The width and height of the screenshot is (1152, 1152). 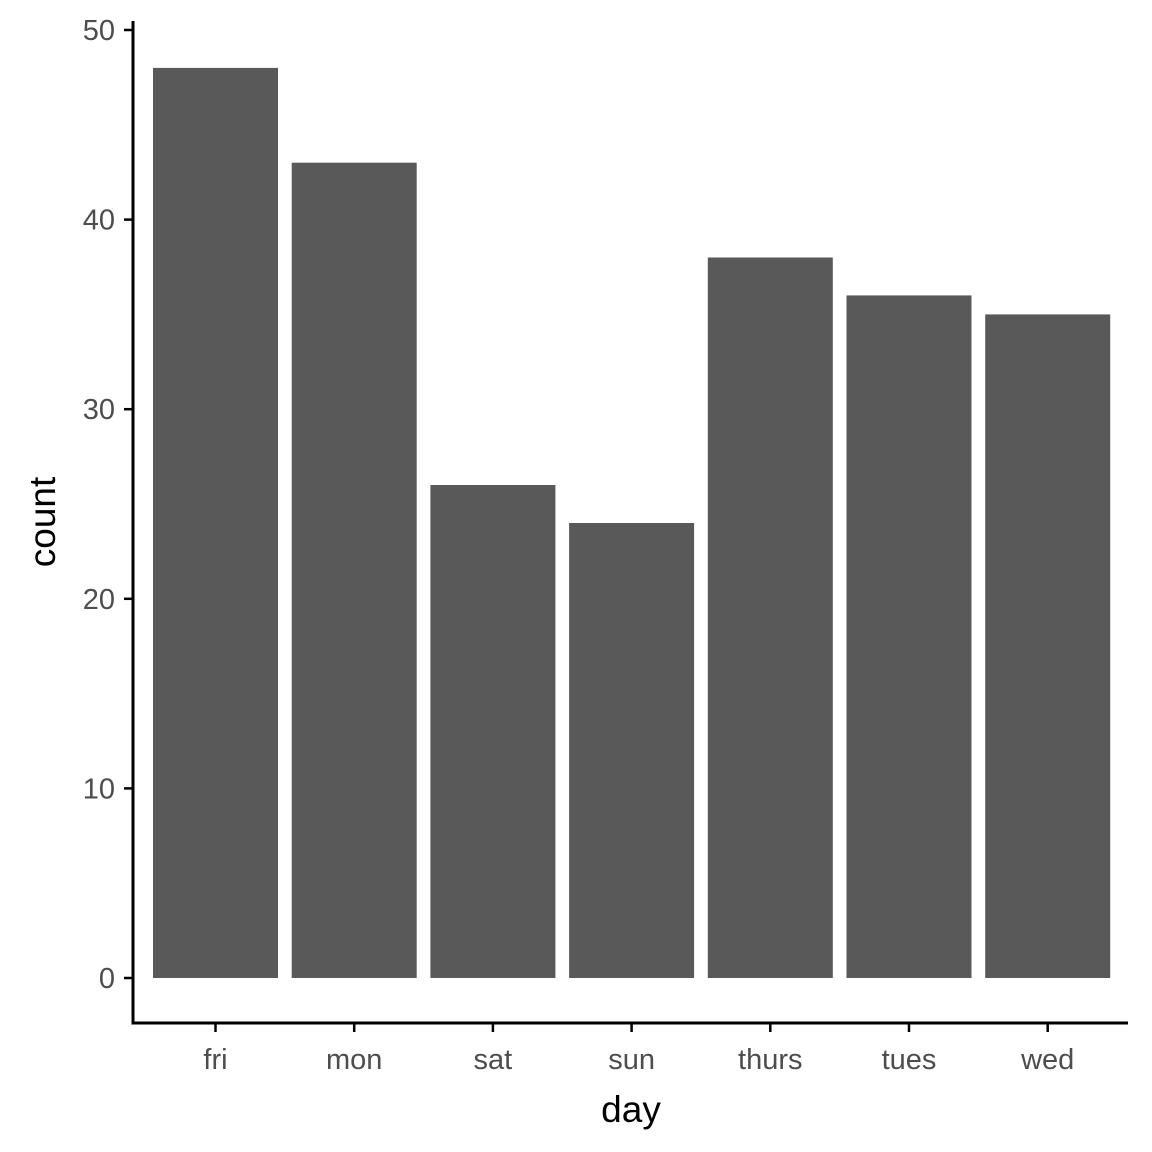 What do you see at coordinates (631, 1109) in the screenshot?
I see `x-axis-title: day` at bounding box center [631, 1109].